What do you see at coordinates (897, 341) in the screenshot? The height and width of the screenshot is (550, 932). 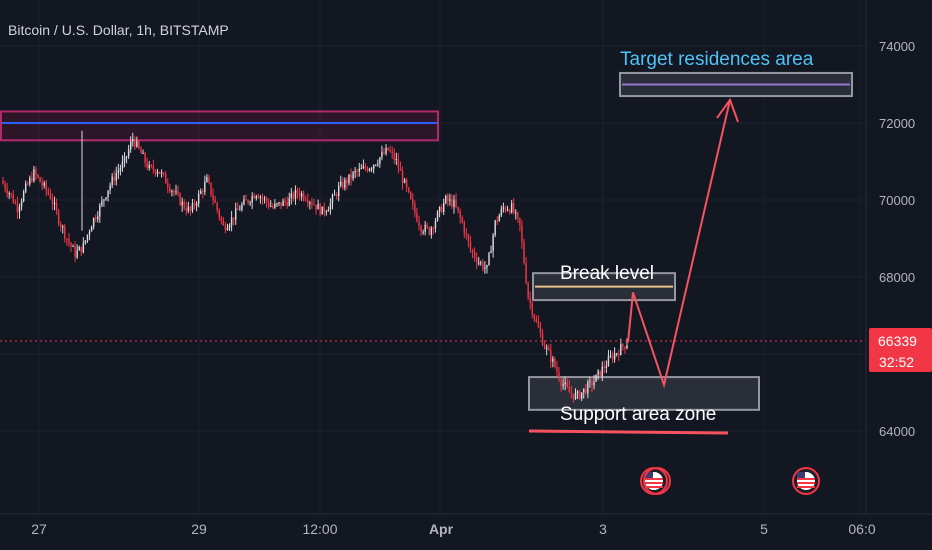 I see `current-price-value: 66339` at bounding box center [897, 341].